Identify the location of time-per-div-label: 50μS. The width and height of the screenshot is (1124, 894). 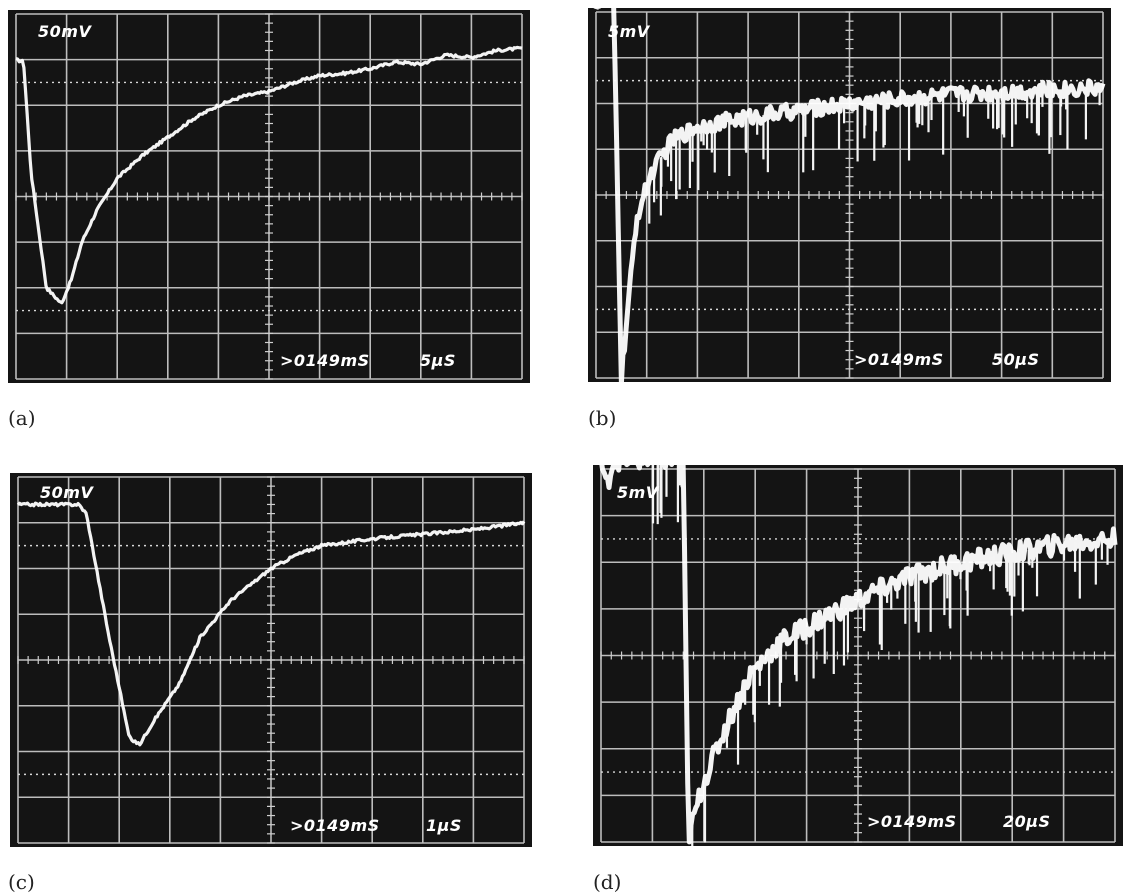
(1016, 359).